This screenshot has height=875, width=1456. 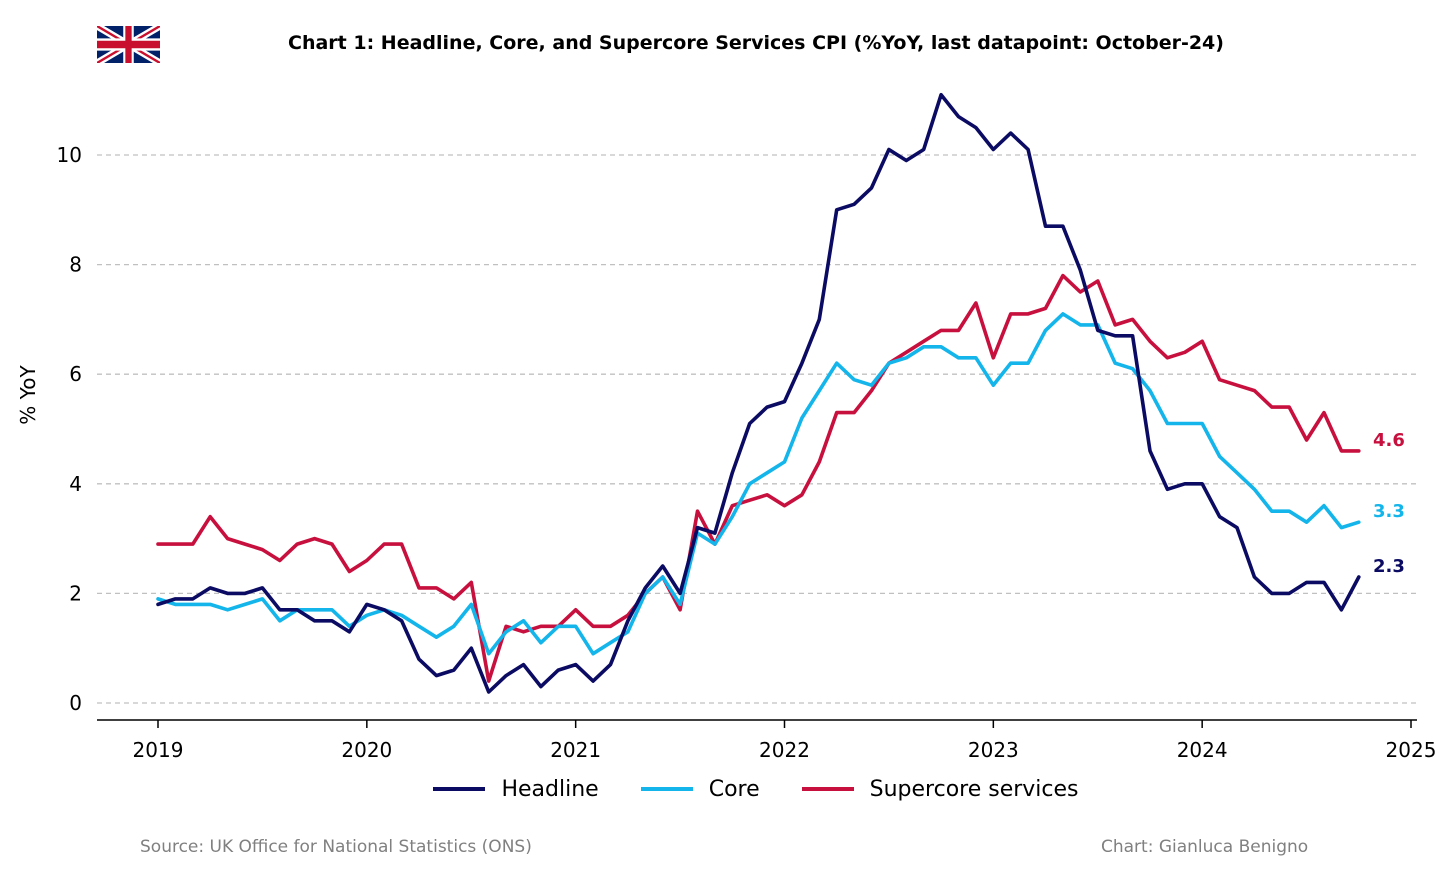 What do you see at coordinates (75, 703) in the screenshot?
I see `y-tick-label: 0` at bounding box center [75, 703].